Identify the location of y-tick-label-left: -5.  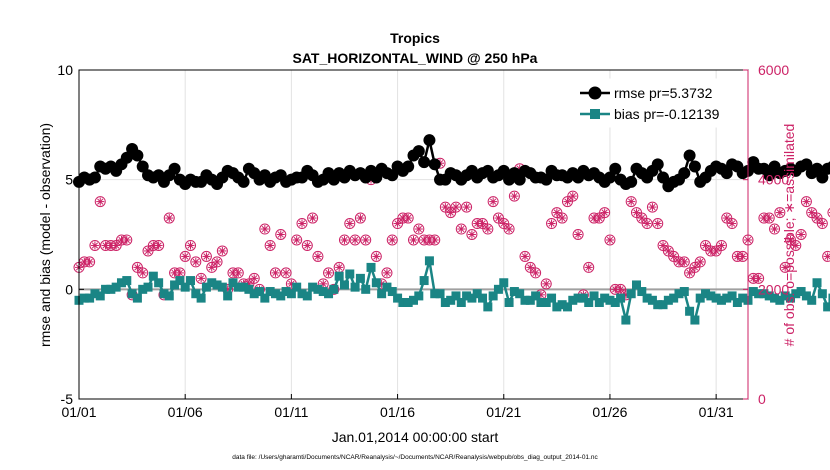
(67, 399).